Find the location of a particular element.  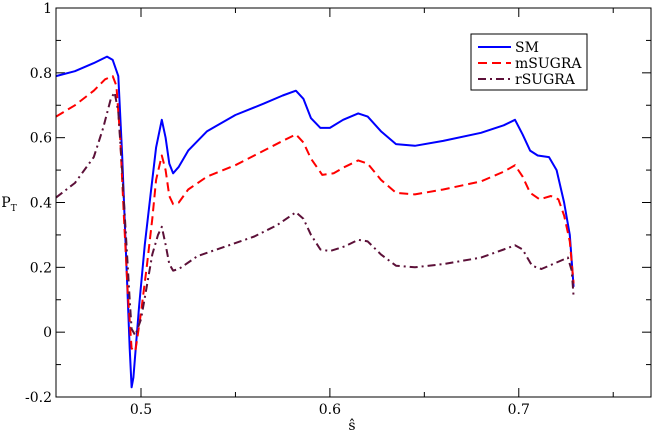

legend-label-rsugra: rSUGRA is located at coordinates (545, 80).